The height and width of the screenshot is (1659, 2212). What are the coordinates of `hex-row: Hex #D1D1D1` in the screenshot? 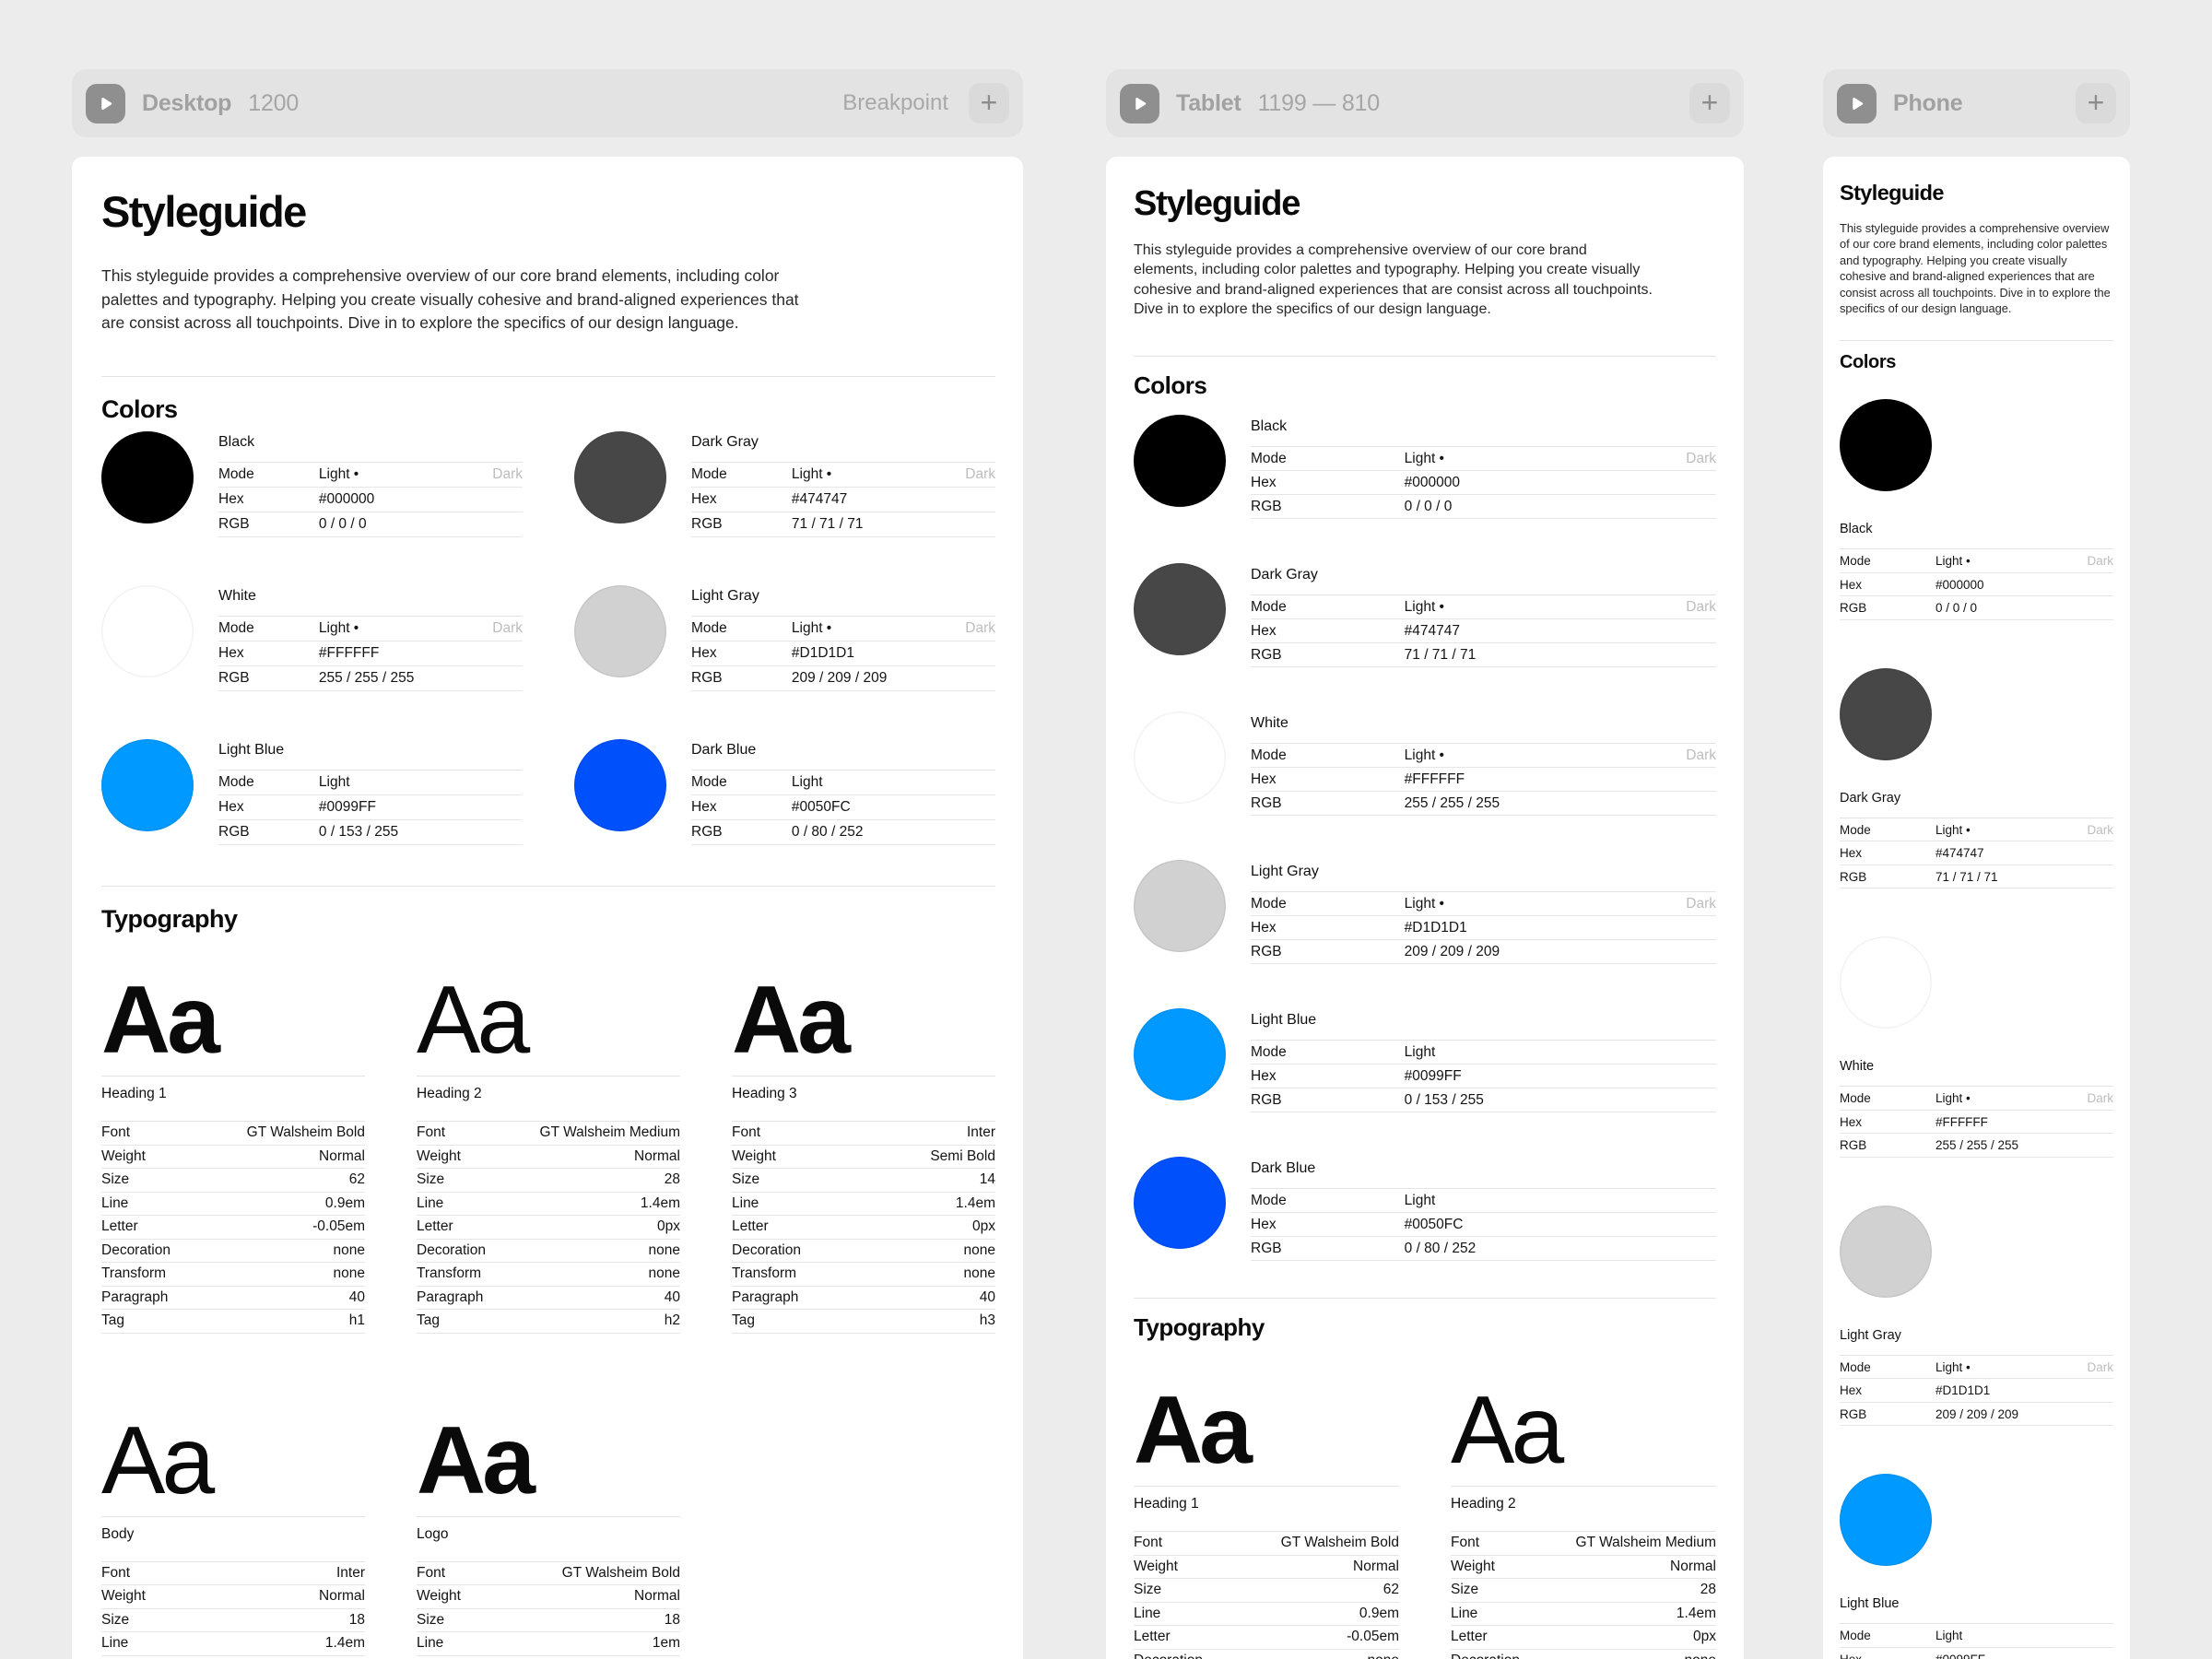 It's located at (843, 654).